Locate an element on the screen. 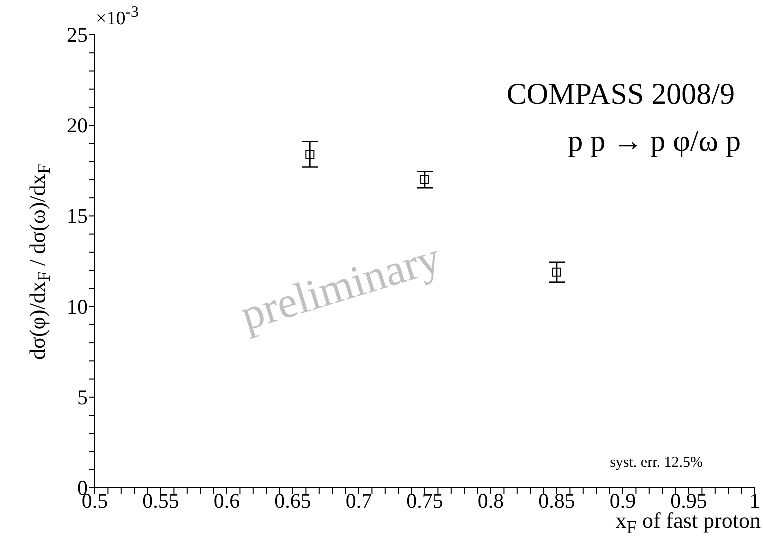 This screenshot has height=545, width=763. x-tick-label: 0.55 is located at coordinates (161, 501).